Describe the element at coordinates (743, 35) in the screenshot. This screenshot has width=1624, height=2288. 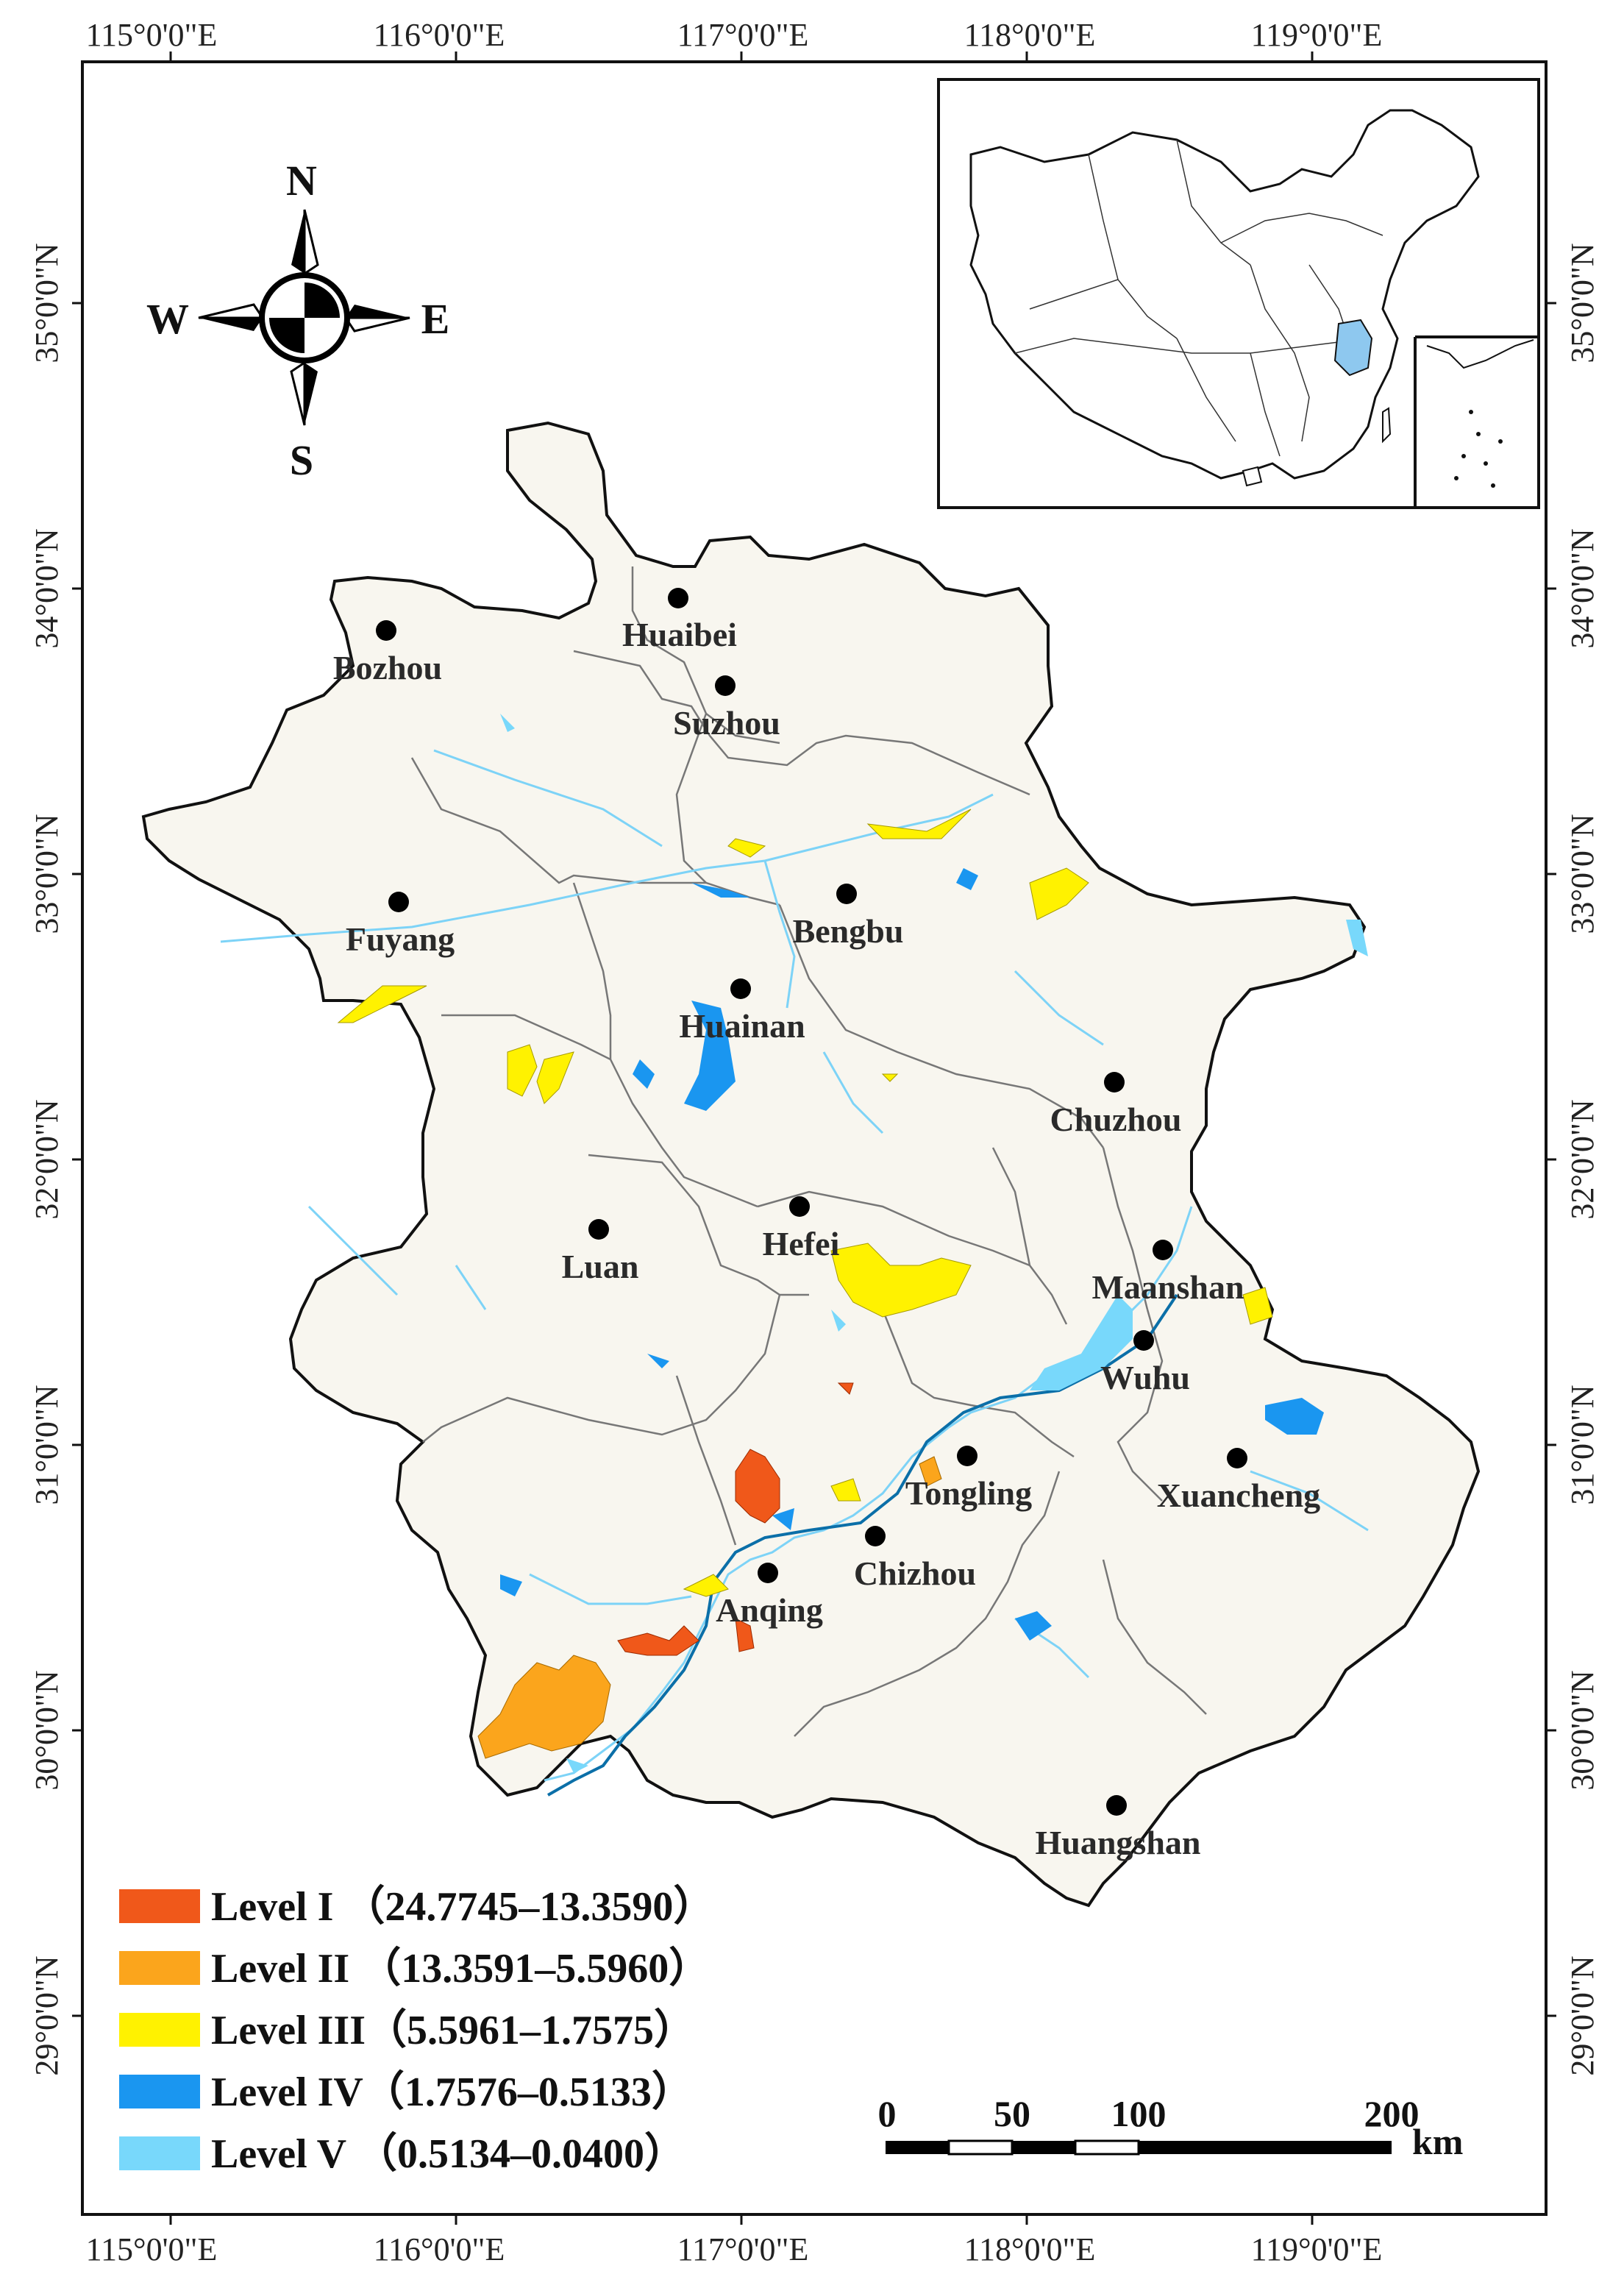
I see `lon-label-117-top: 117°0'0"E` at that location.